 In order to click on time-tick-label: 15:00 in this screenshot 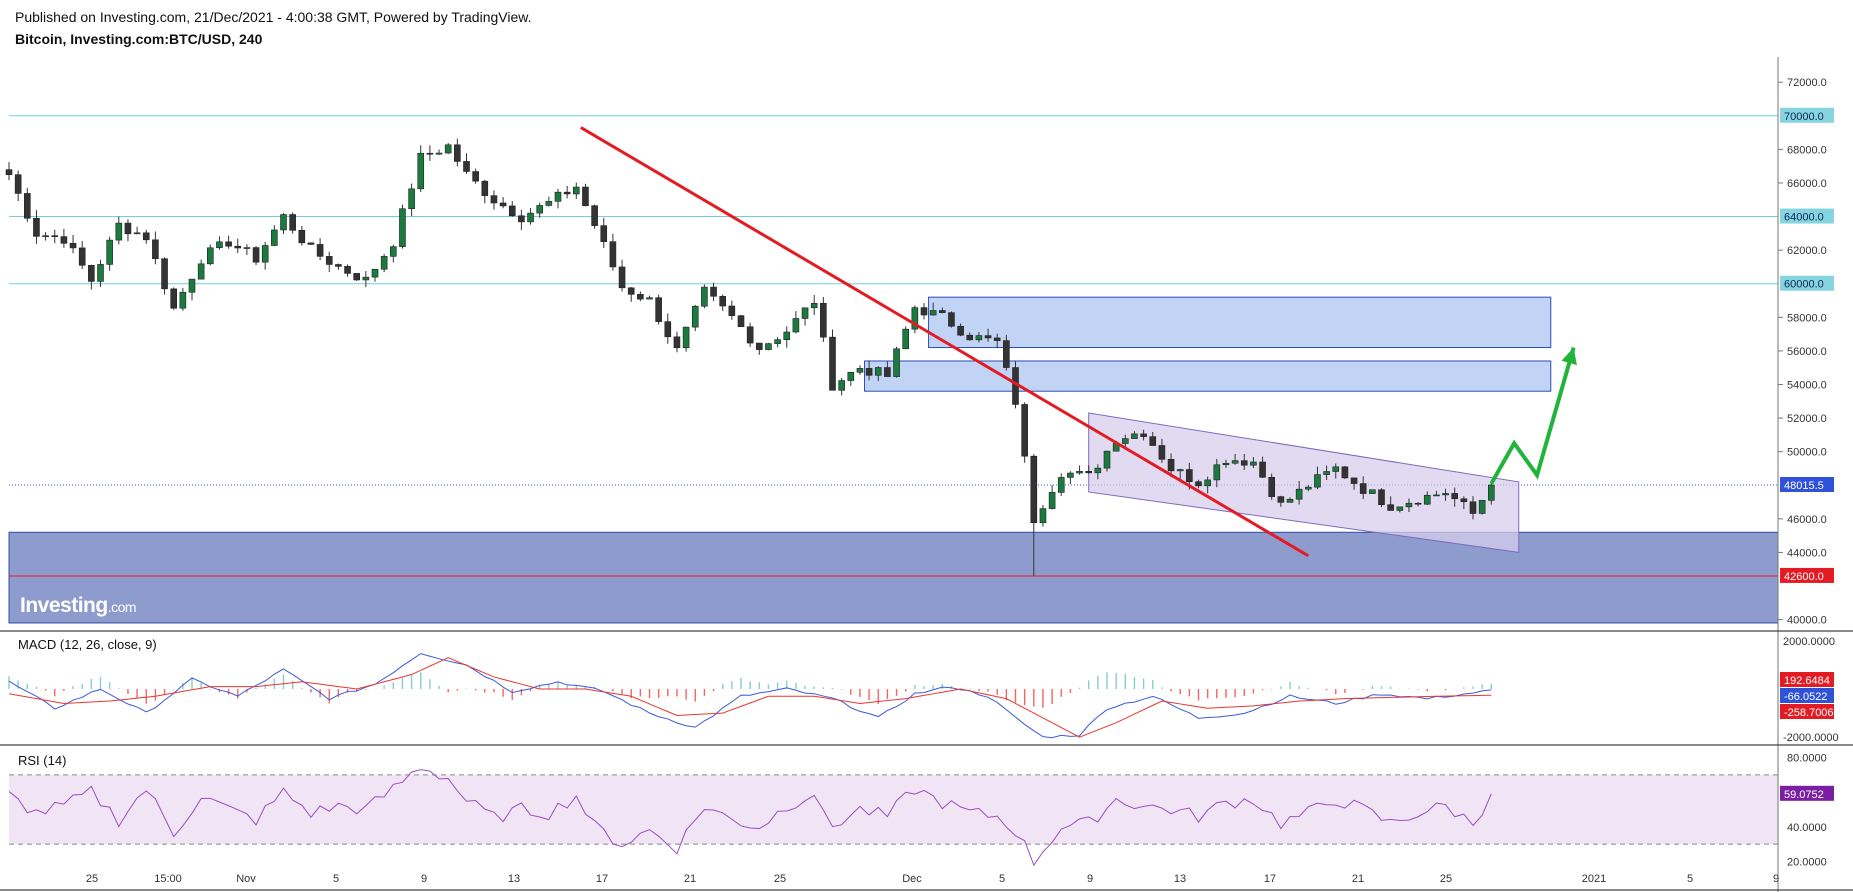, I will do `click(168, 879)`.